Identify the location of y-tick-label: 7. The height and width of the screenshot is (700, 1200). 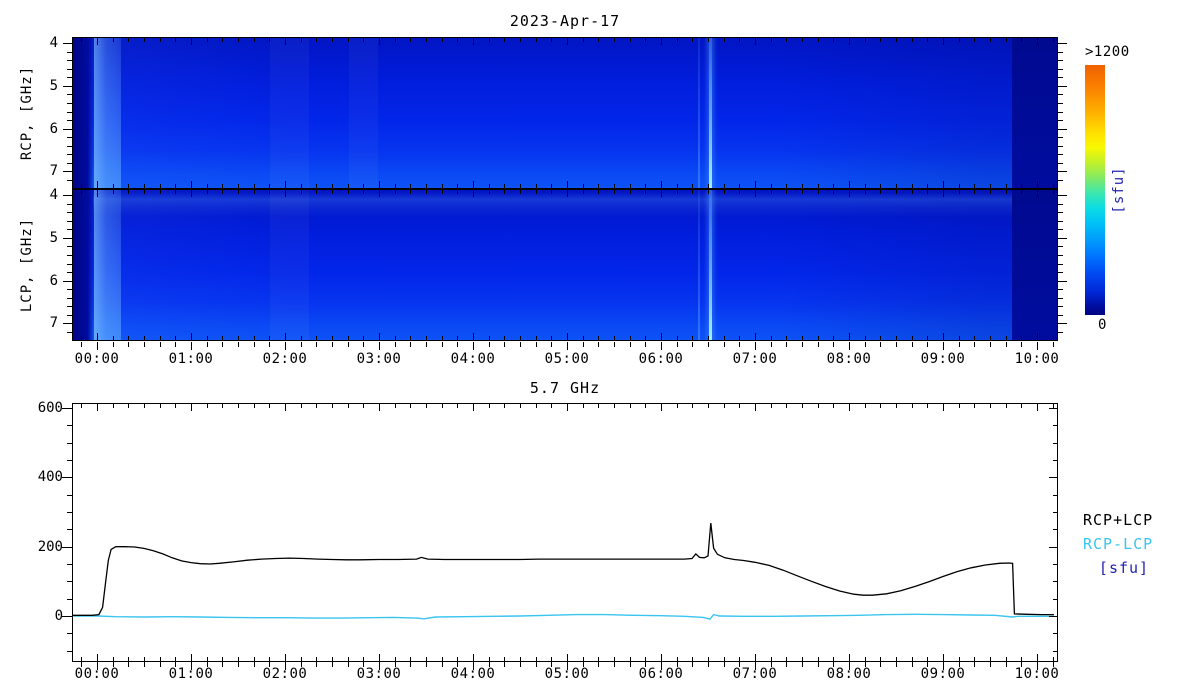
(53, 171).